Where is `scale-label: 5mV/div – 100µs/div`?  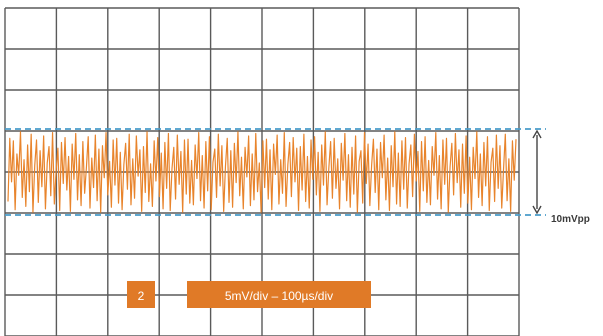 scale-label: 5mV/div – 100µs/div is located at coordinates (279, 296).